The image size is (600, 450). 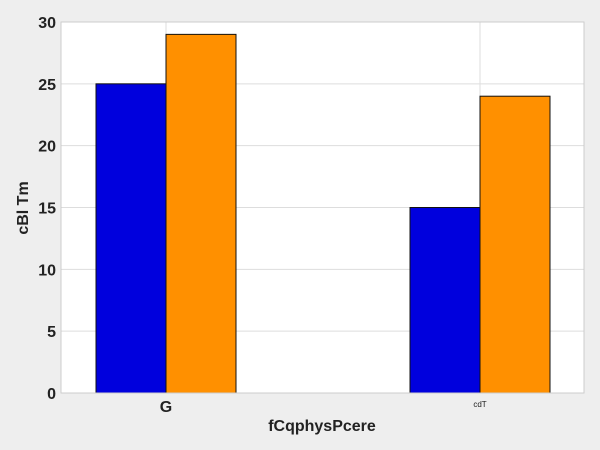 I want to click on y-tick-label-5: 25, so click(x=47, y=85).